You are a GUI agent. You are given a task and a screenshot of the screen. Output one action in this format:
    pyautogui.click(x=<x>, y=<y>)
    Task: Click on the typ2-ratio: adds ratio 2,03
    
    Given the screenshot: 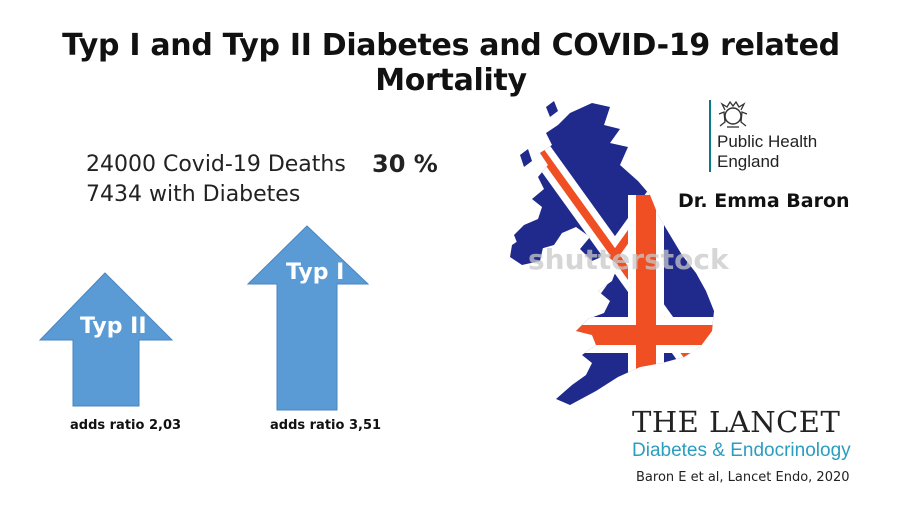 What is the action you would take?
    pyautogui.click(x=126, y=425)
    